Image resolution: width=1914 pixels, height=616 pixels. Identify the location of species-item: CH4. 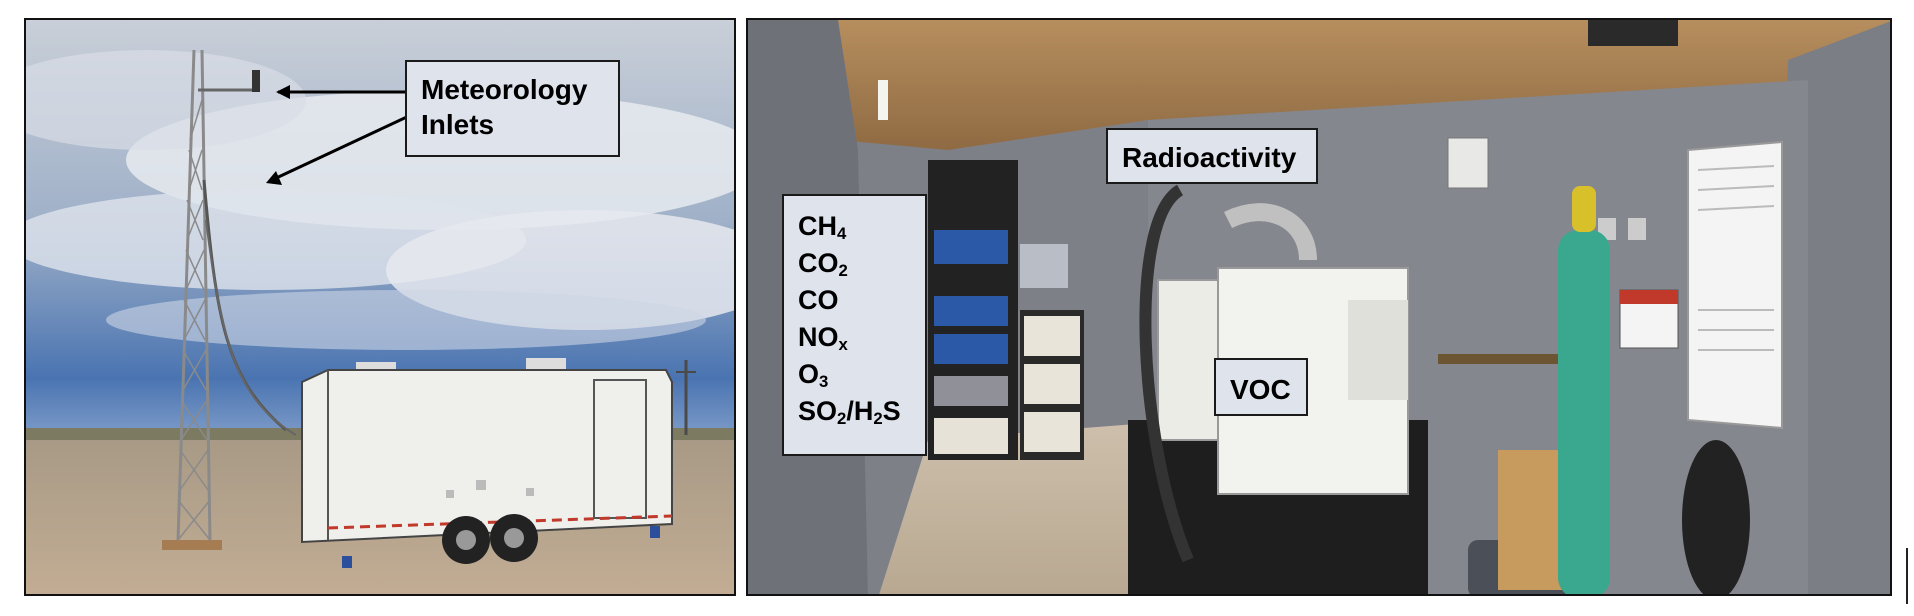
(822, 227).